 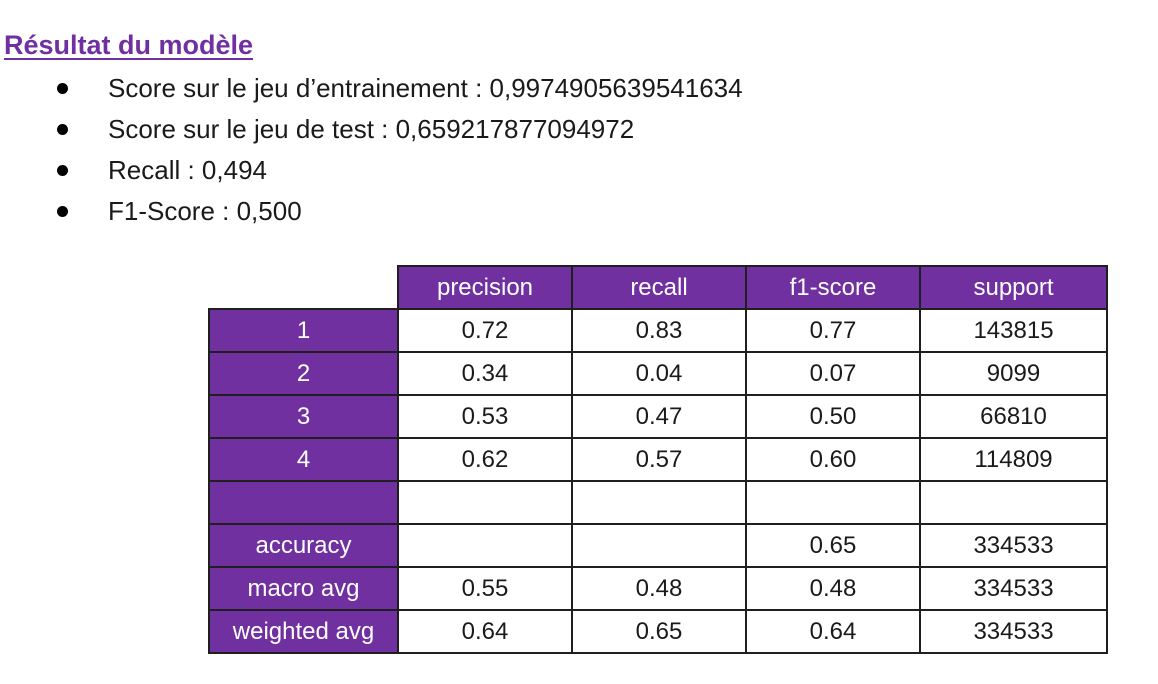 I want to click on cell-recall: 0.48, so click(x=659, y=588).